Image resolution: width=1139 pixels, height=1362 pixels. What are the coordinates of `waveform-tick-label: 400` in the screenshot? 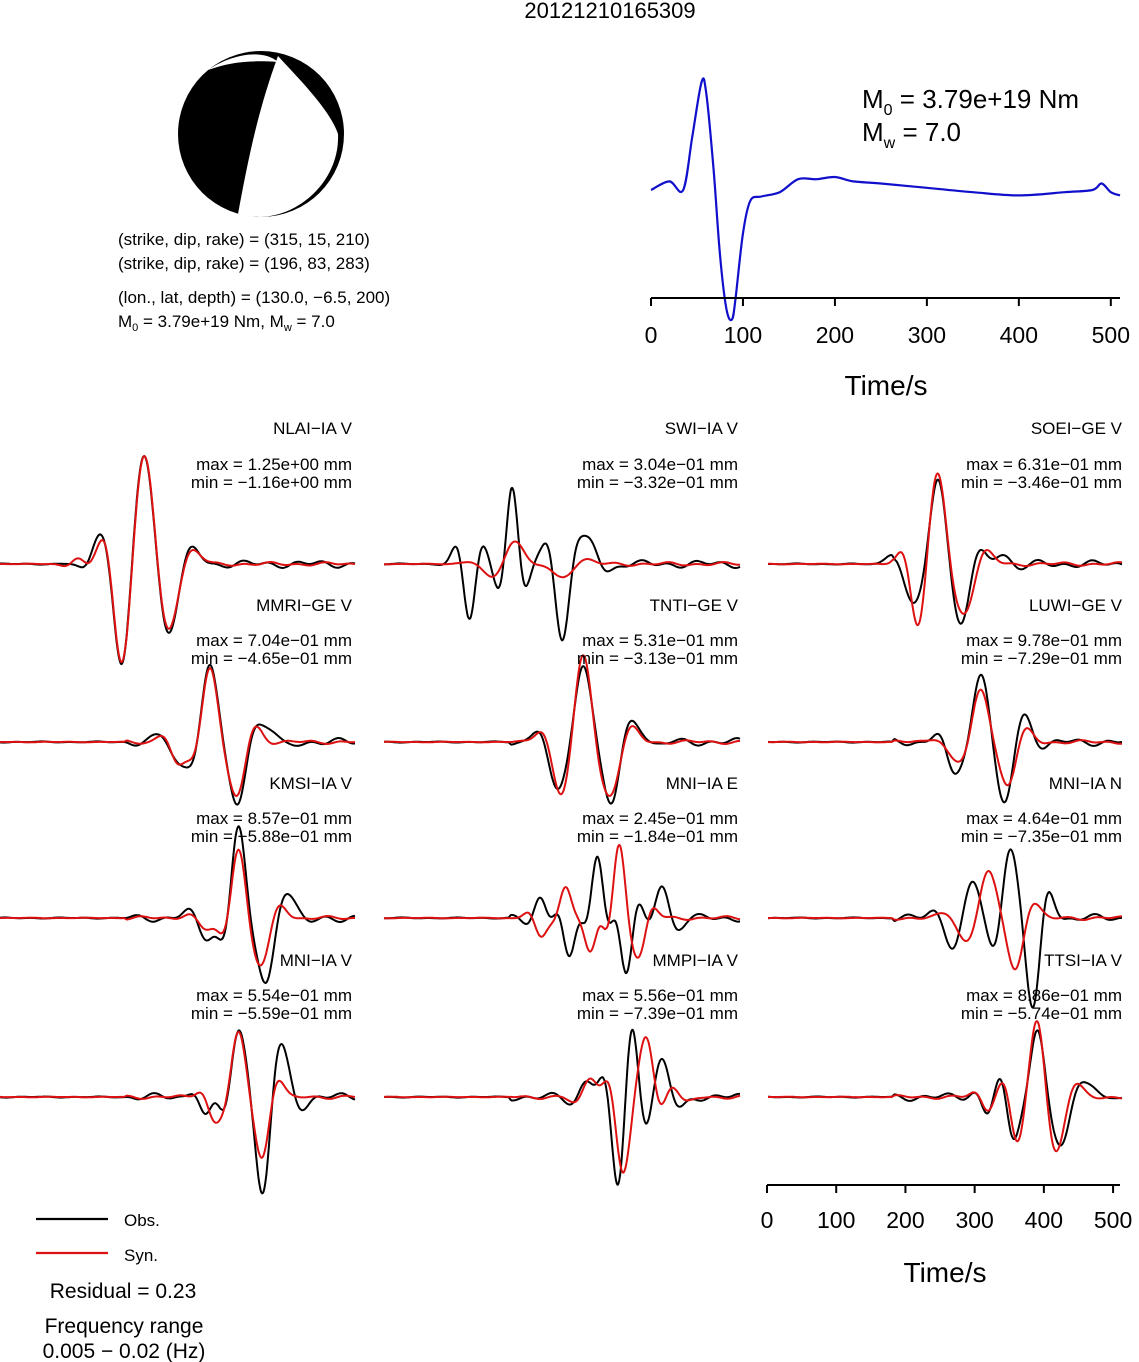 It's located at (1044, 1220).